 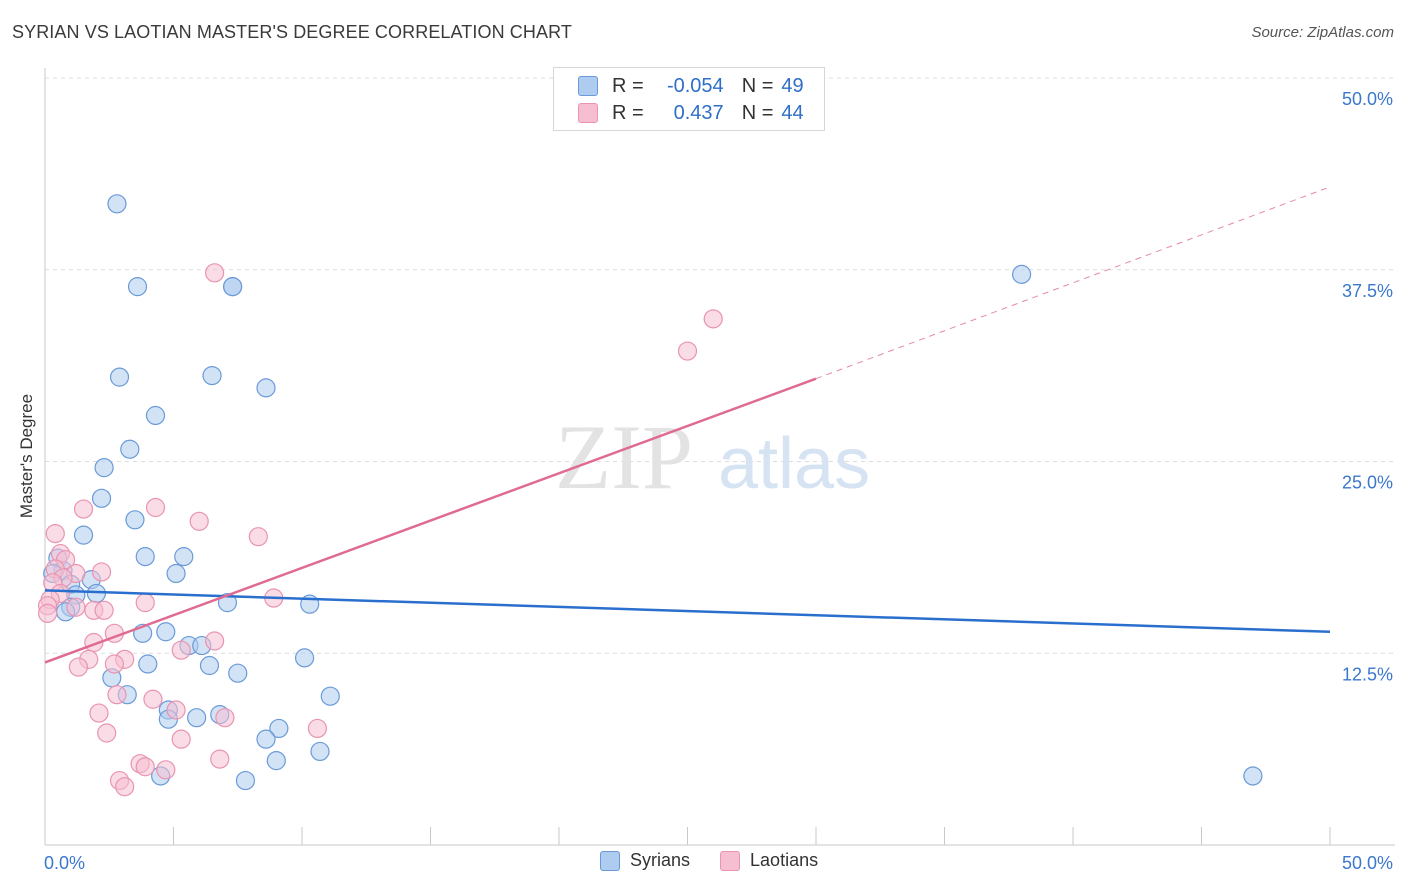 What do you see at coordinates (1367, 483) in the screenshot?
I see `y-tick-label: 25.0%` at bounding box center [1367, 483].